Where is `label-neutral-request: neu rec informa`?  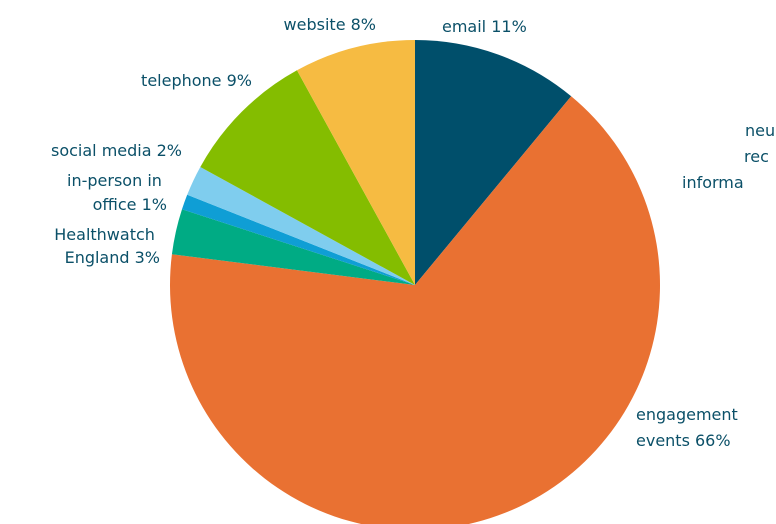 label-neutral-request: neu rec informa is located at coordinates (729, 156).